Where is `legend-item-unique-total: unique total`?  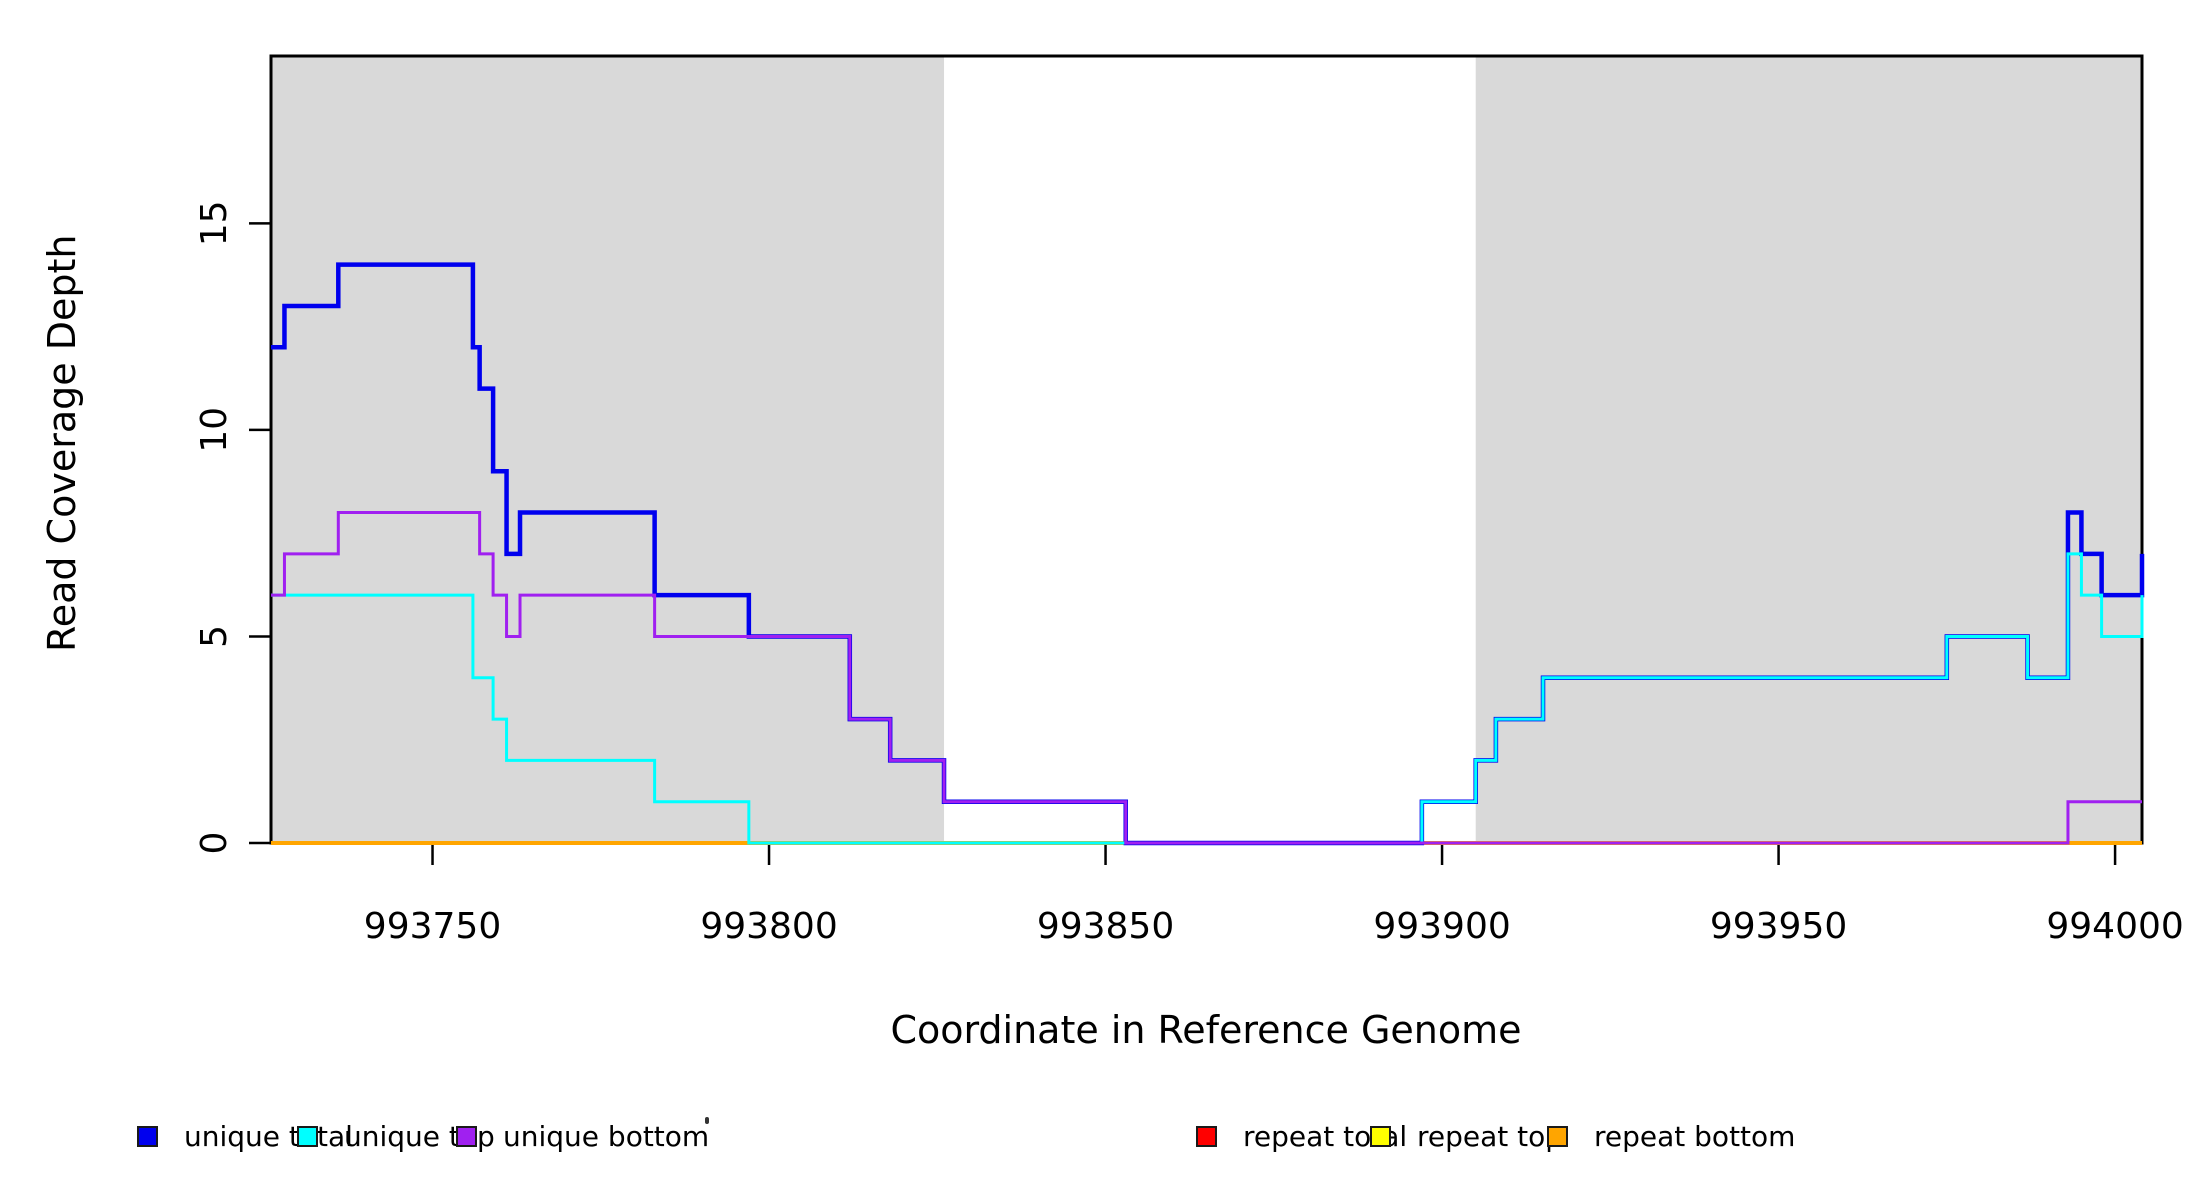
legend-item-unique-total: unique total is located at coordinates (245, 1136).